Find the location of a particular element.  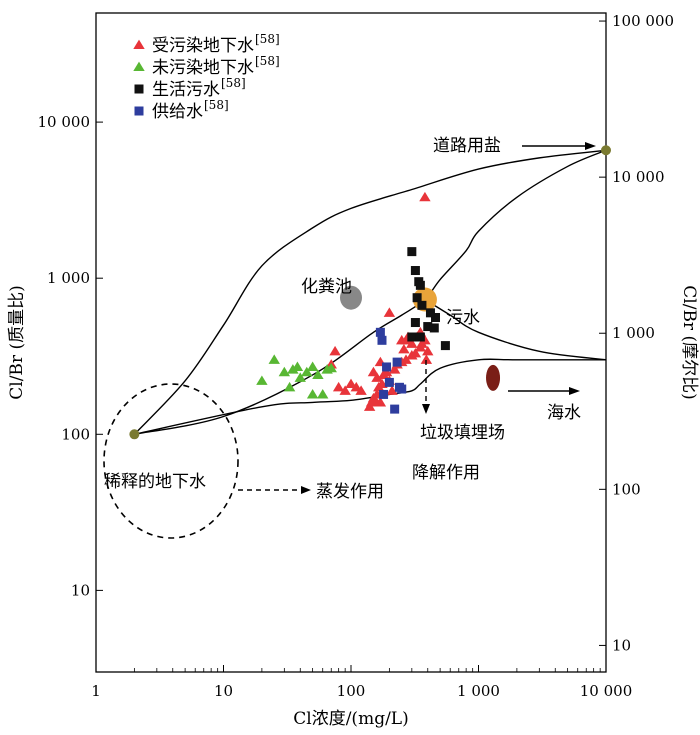

label-road-salt: 道路用盐 is located at coordinates (467, 146).